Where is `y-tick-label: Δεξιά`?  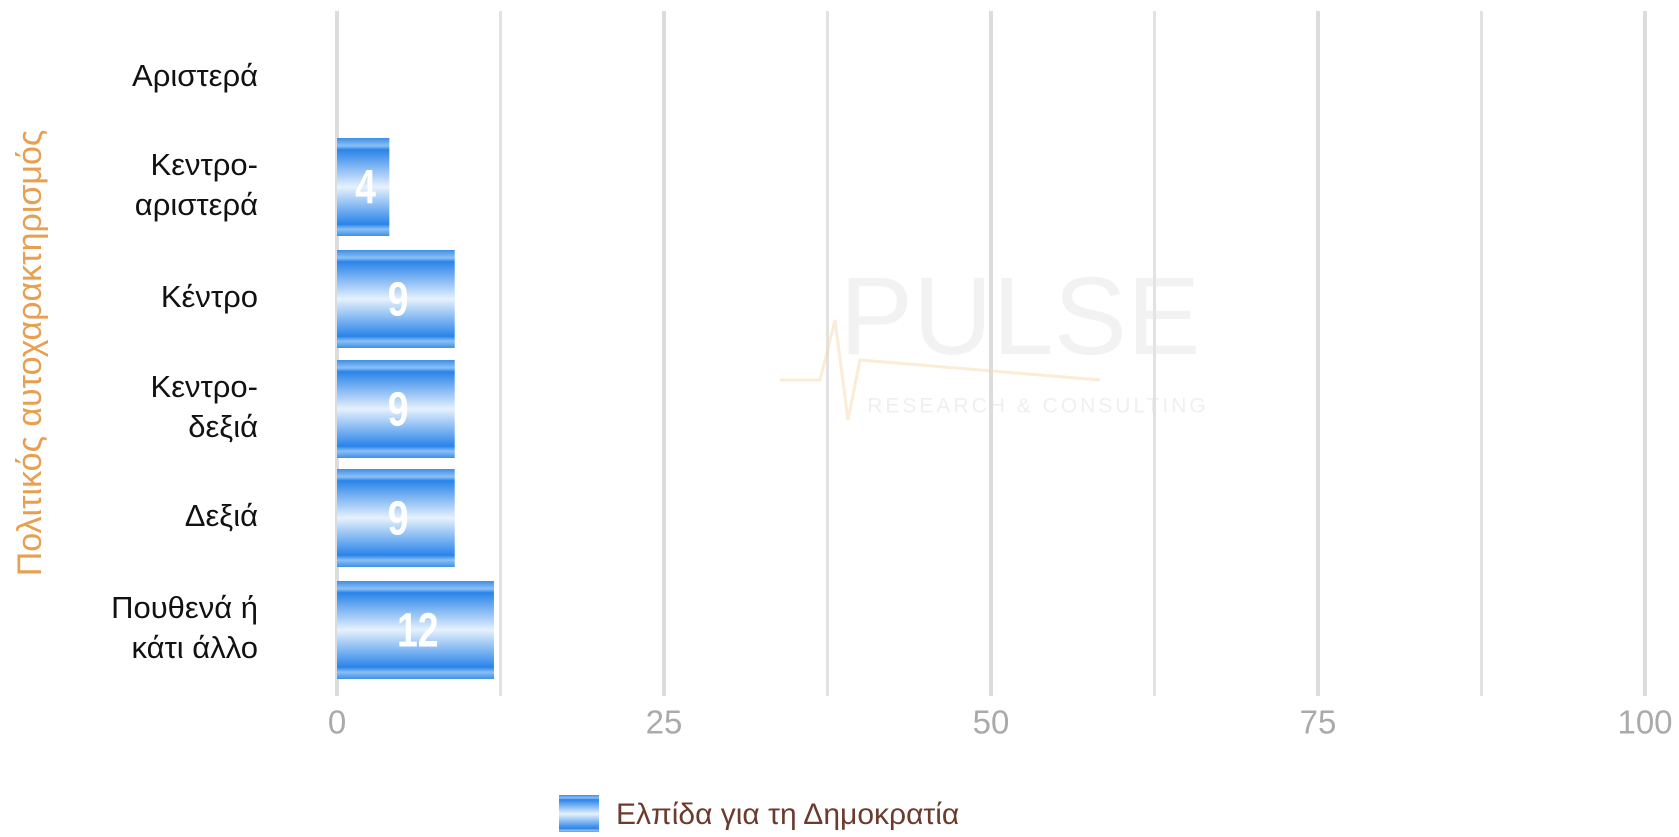
y-tick-label: Δεξιά is located at coordinates (221, 515).